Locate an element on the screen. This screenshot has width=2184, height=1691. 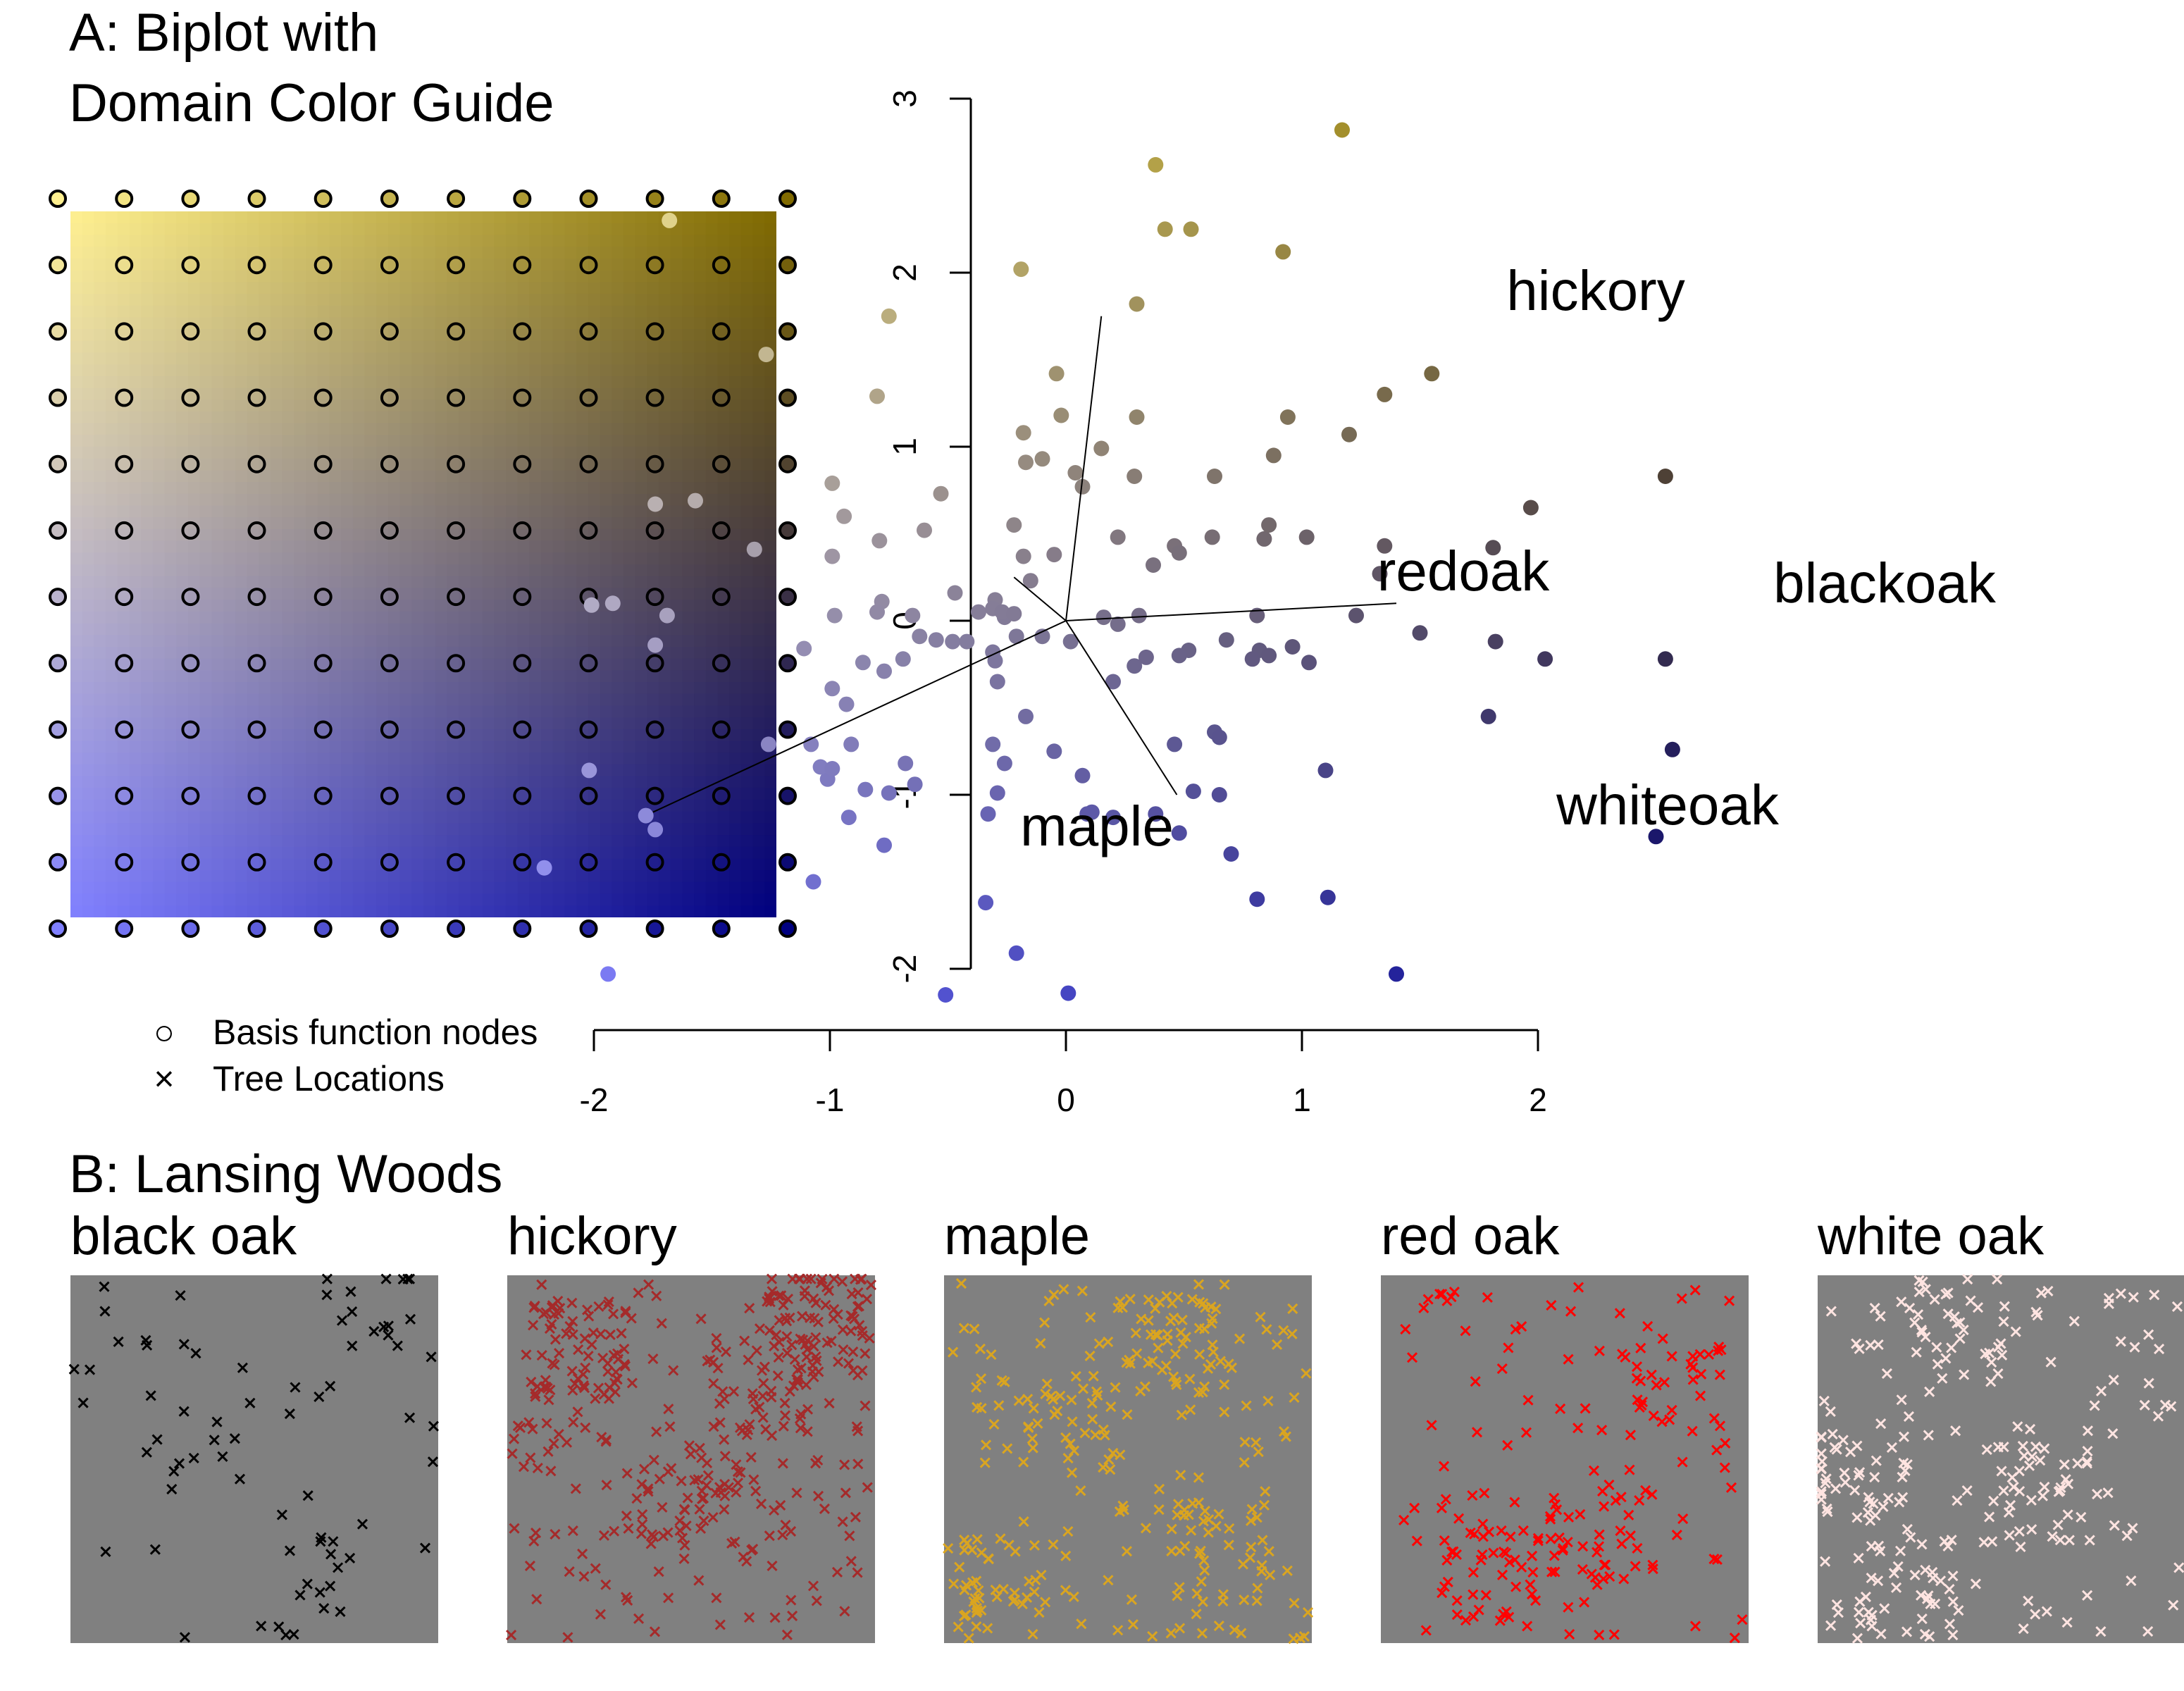
y-tick-label: -2 is located at coordinates (904, 969).